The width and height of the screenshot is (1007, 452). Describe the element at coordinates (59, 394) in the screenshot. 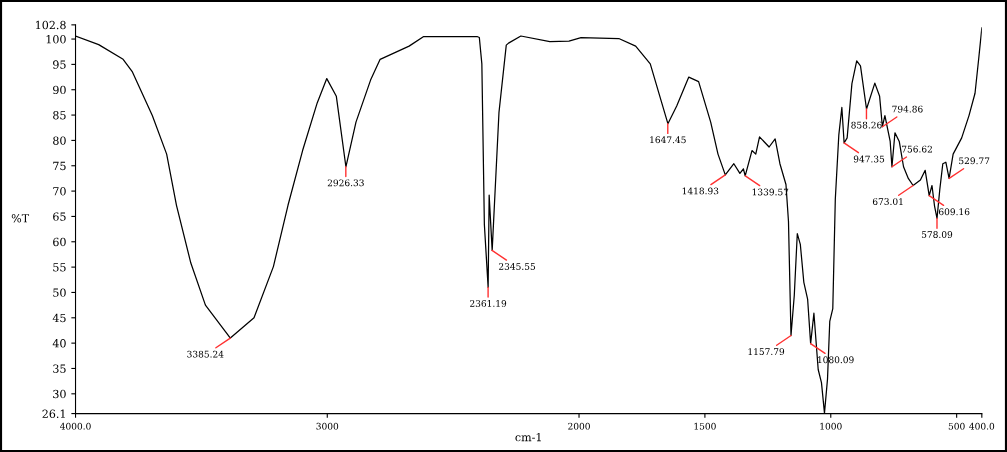

I see `y-tick-label: 30` at that location.